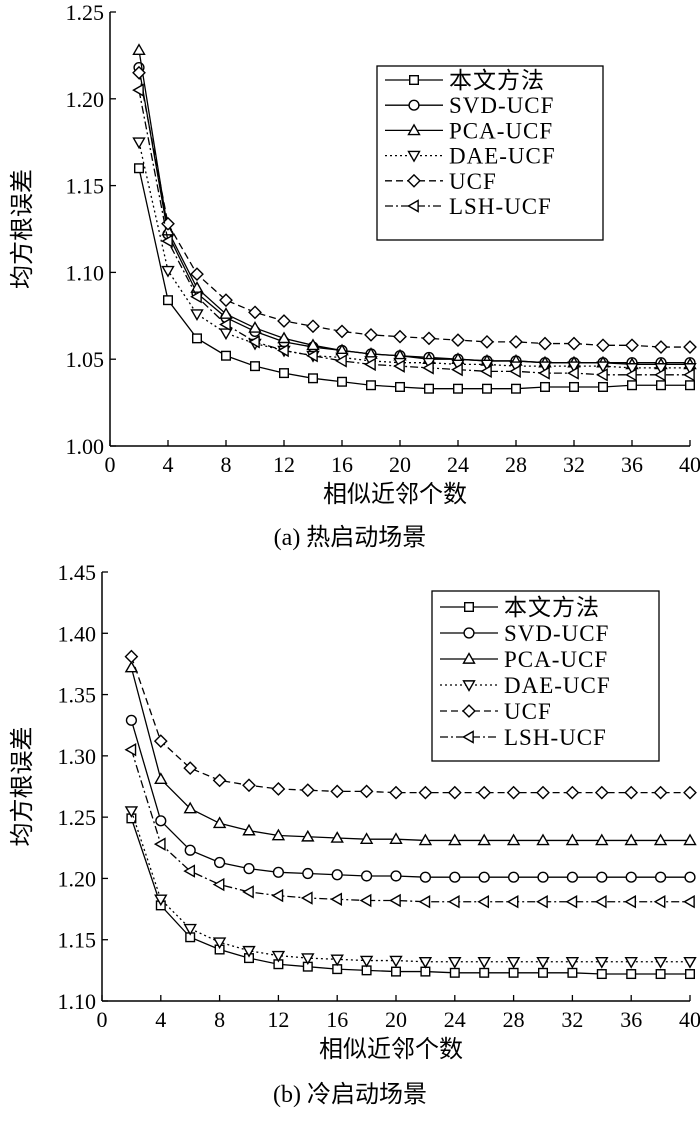 This screenshot has width=700, height=1121. Describe the element at coordinates (469, 607) in the screenshot. I see `legend-marker-本文方法` at that location.